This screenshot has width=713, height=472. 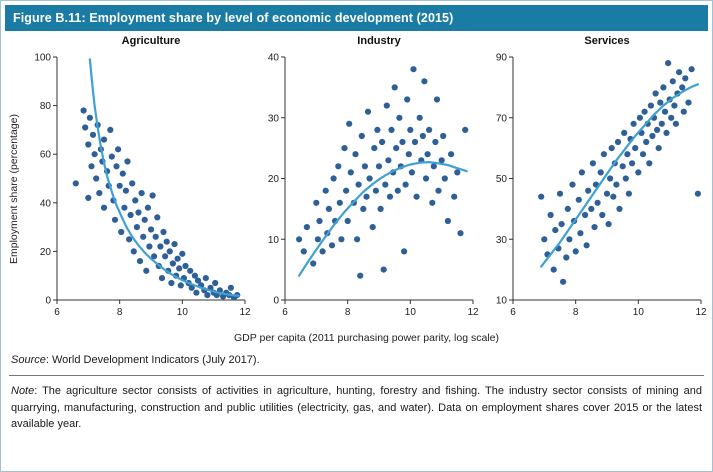 What do you see at coordinates (379, 41) in the screenshot?
I see `panel-title-industry: Industry` at bounding box center [379, 41].